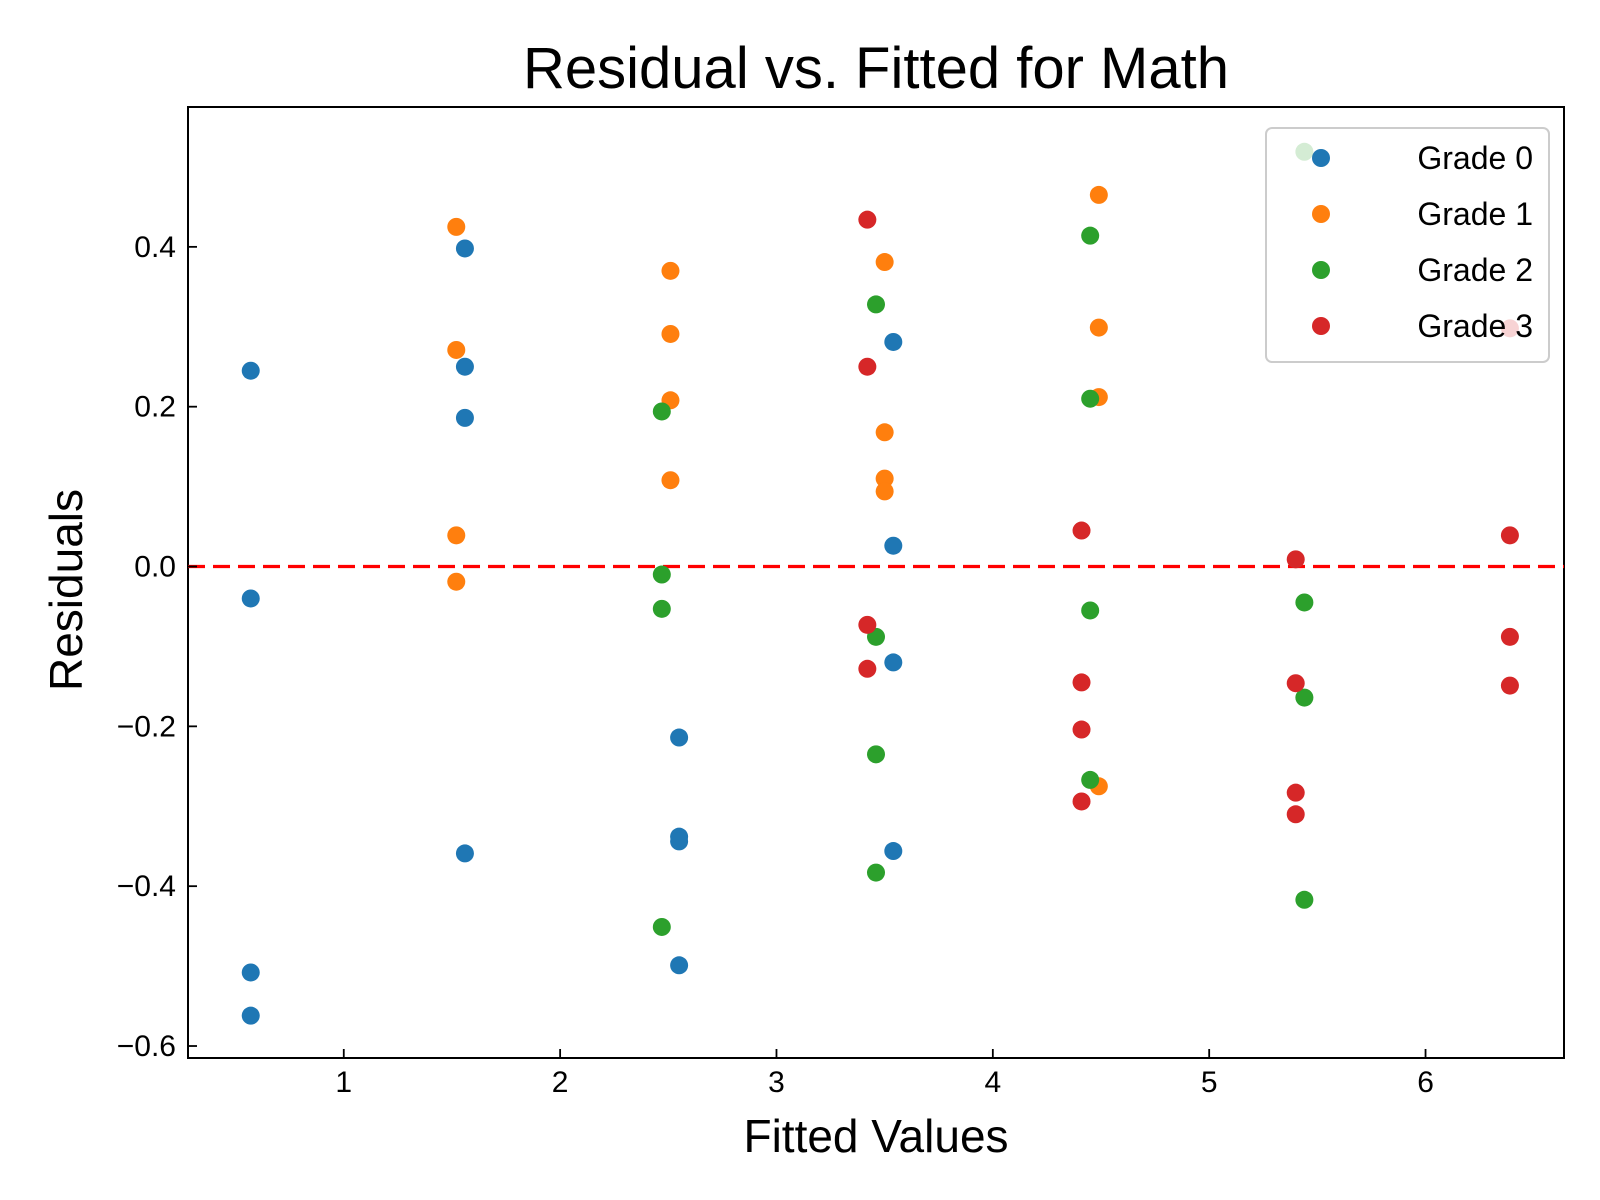 The image size is (1600, 1200). I want to click on y-axis-ticks: −0.6 −0.4 −0.2 0.0 0.2 0.4, so click(157, 647).